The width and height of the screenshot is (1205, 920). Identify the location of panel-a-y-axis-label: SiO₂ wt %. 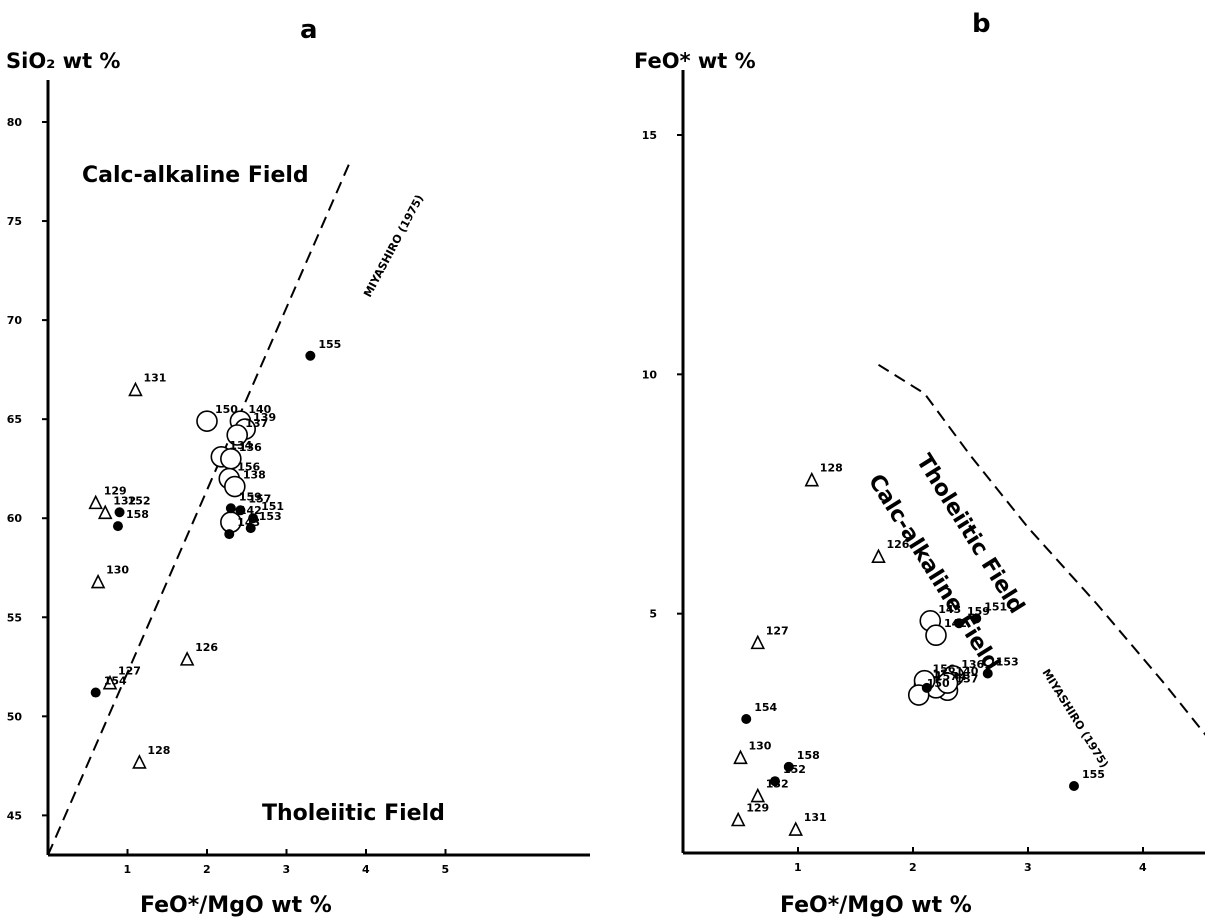
(63, 61).